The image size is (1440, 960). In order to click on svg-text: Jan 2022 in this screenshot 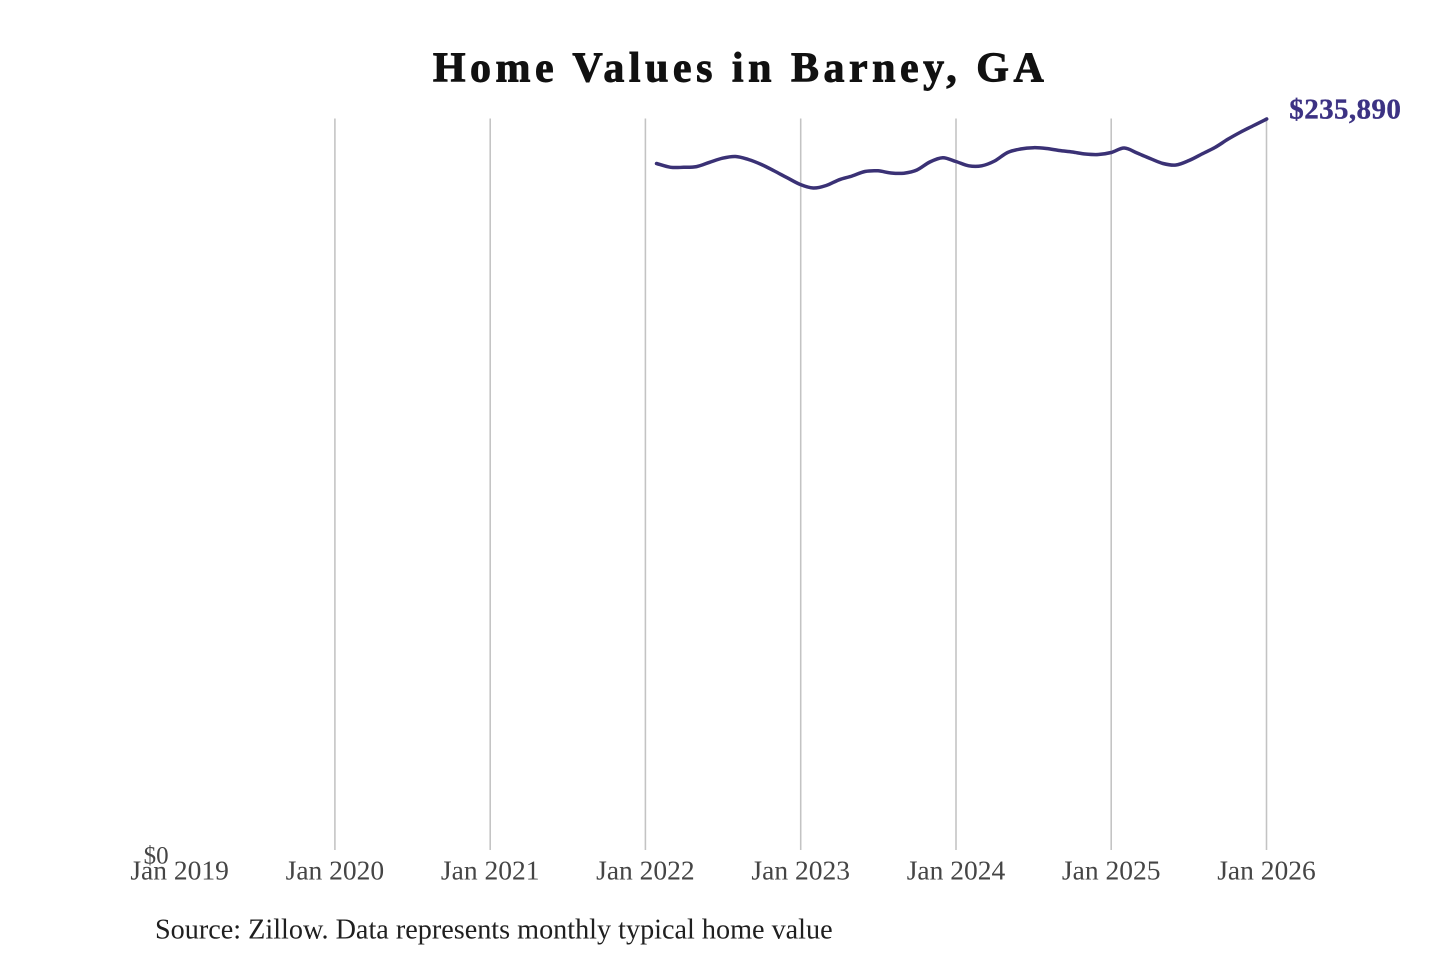, I will do `click(645, 870)`.